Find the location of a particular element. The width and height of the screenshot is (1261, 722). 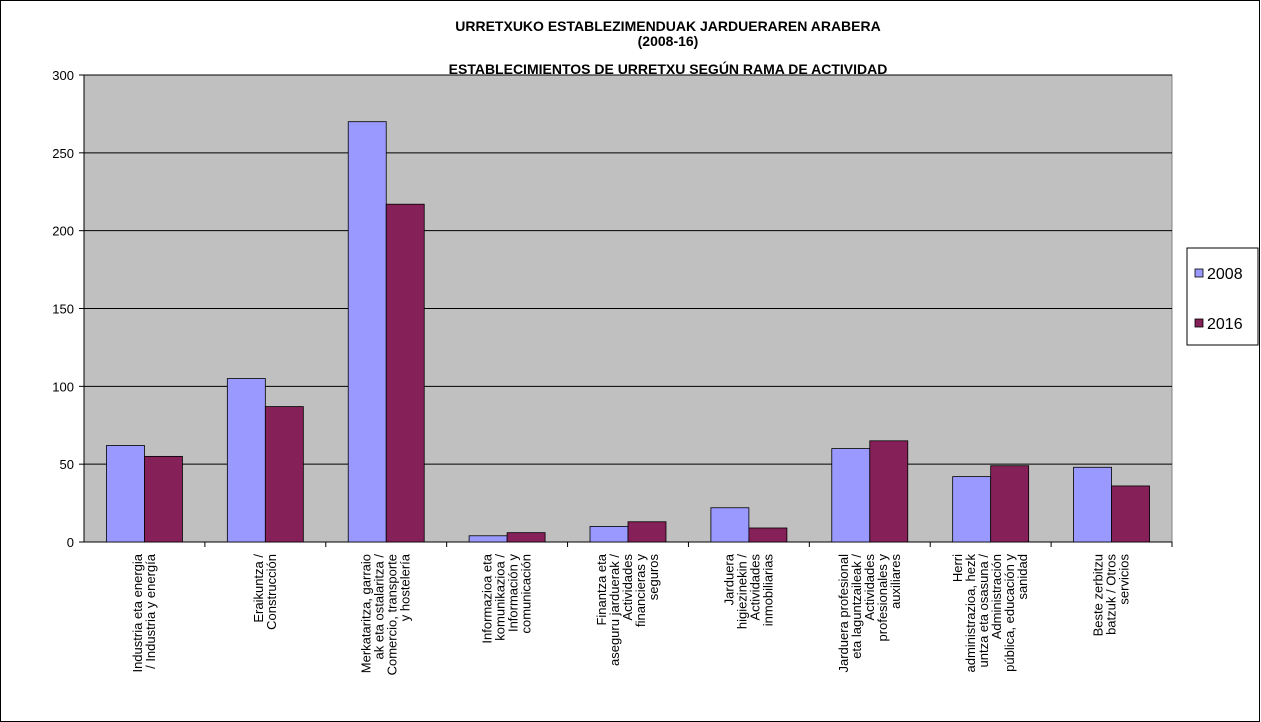

y-tick-label: 250 is located at coordinates (63, 153).